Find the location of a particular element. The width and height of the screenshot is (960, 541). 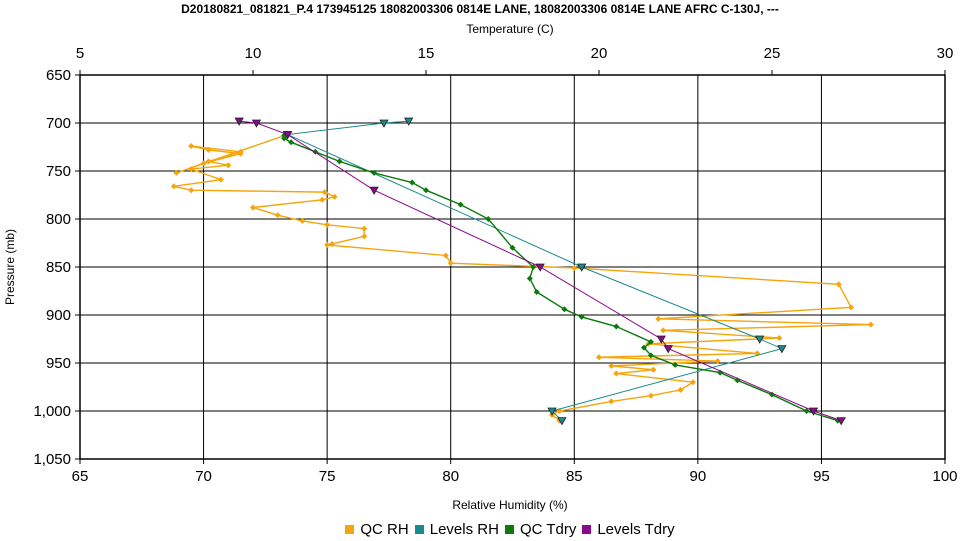

y-axis-label: Pressure (mb) is located at coordinates (10, 267).